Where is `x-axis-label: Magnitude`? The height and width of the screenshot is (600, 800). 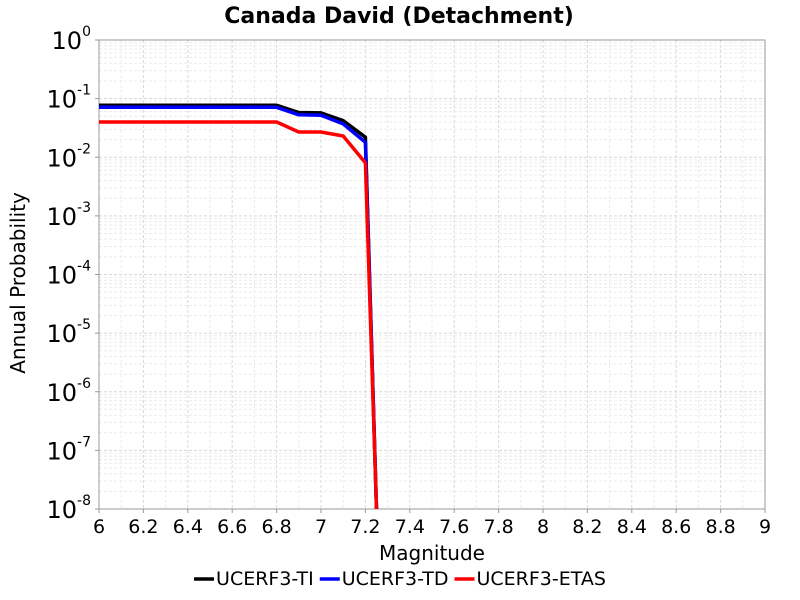 x-axis-label: Magnitude is located at coordinates (432, 553).